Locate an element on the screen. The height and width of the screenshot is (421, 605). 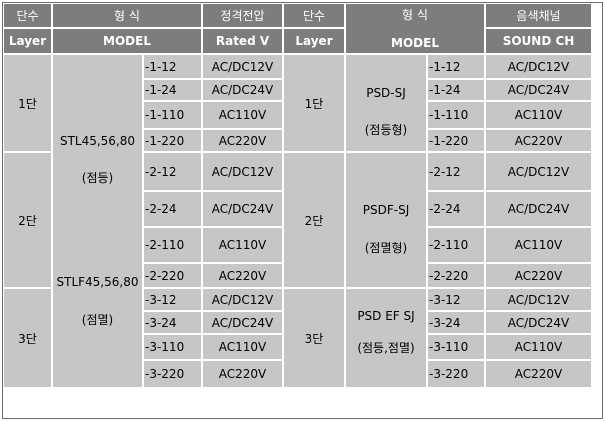
stlf-model-name: STLF45,56,80 is located at coordinates (97, 282).